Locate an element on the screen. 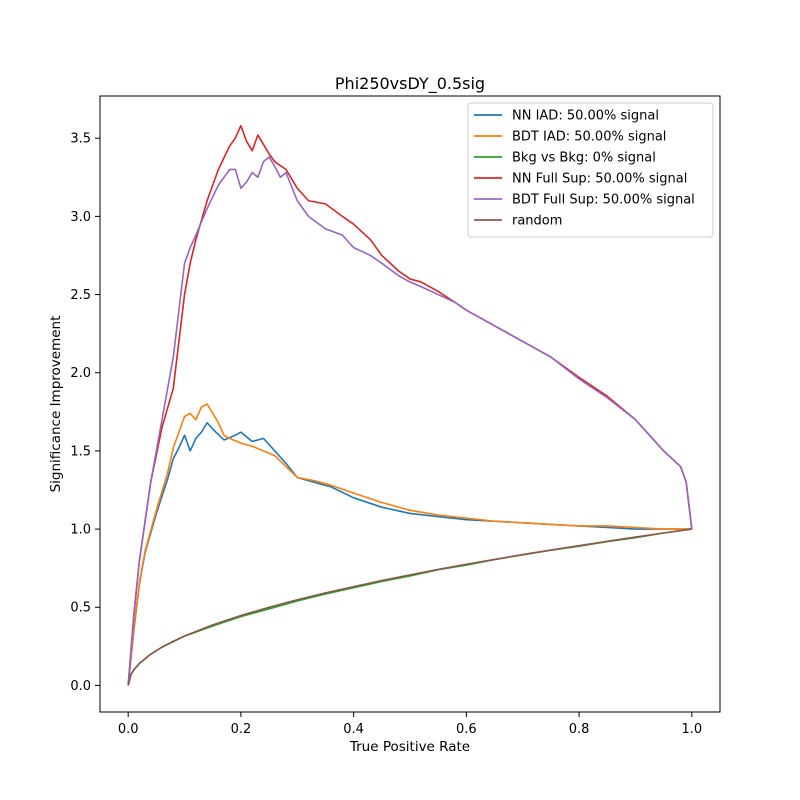  x-axis: 0.0 0.2 0.4 0.6 0.8 1.0 is located at coordinates (410, 724).